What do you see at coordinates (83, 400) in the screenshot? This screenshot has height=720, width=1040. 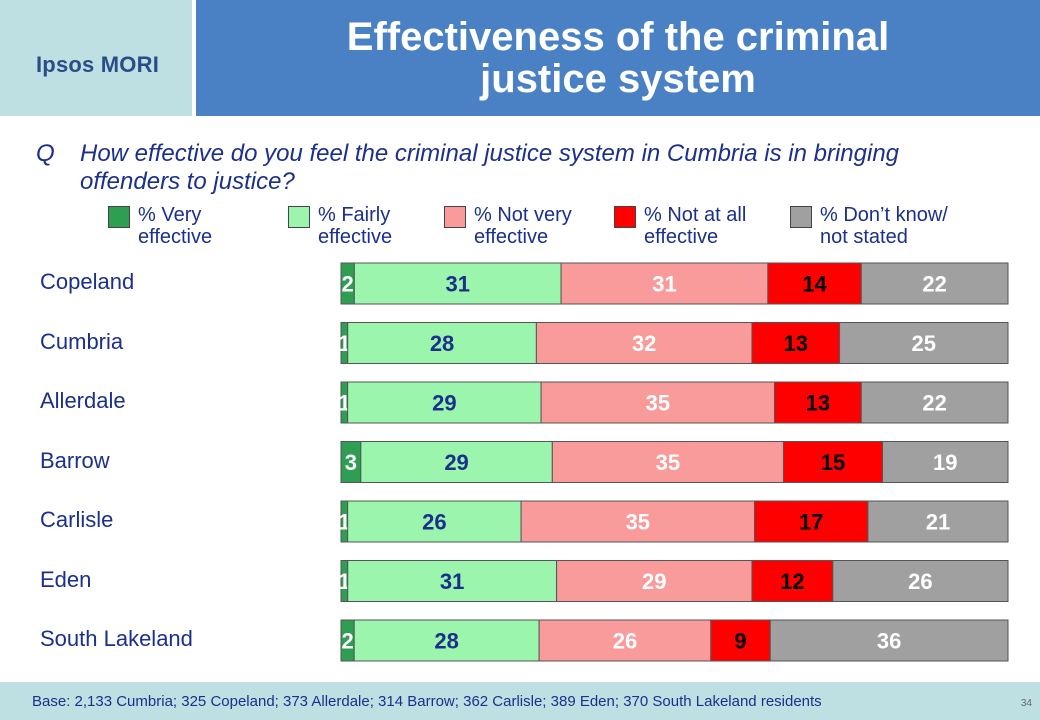 I see `region-label: Allerdale` at bounding box center [83, 400].